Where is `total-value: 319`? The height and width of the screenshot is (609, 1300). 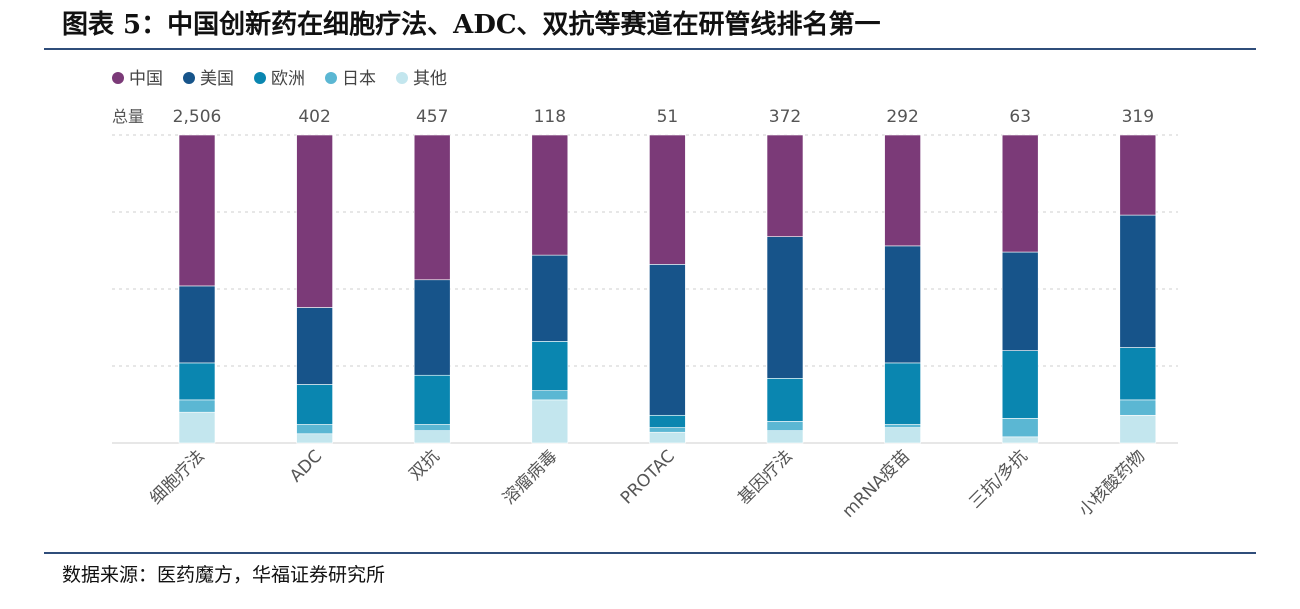
total-value: 319 is located at coordinates (1138, 117).